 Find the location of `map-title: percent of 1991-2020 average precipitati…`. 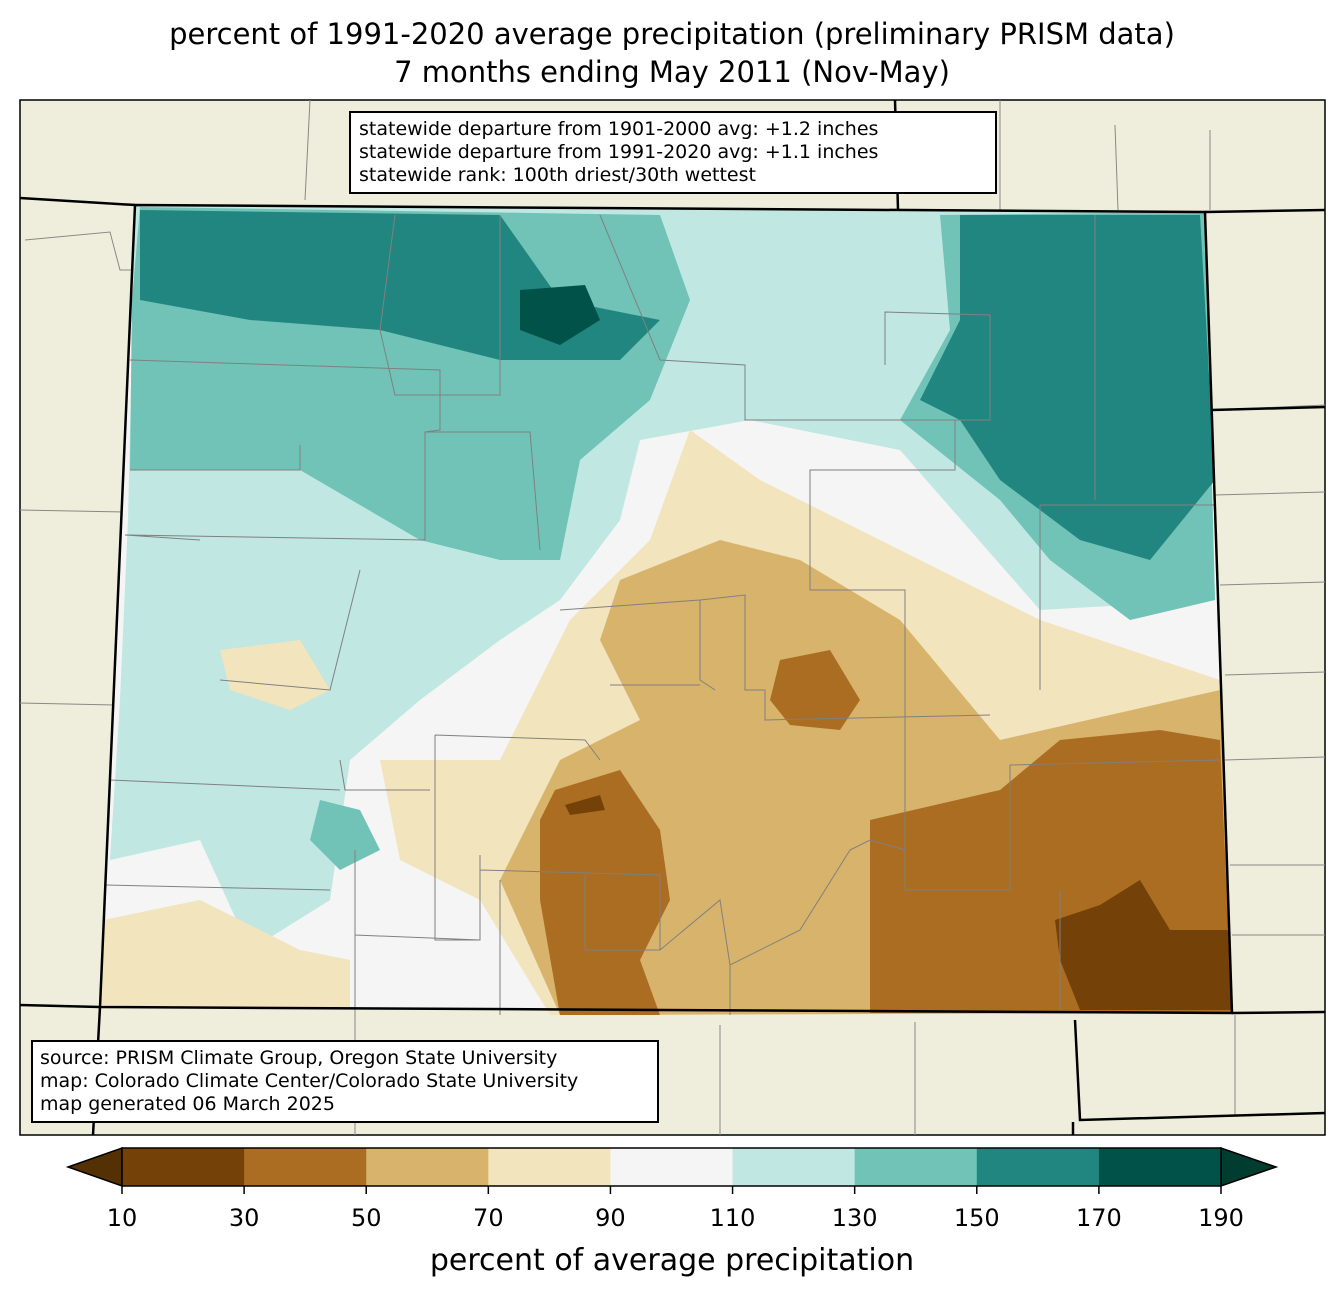

map-title: percent of 1991-2020 average precipitati… is located at coordinates (672, 34).